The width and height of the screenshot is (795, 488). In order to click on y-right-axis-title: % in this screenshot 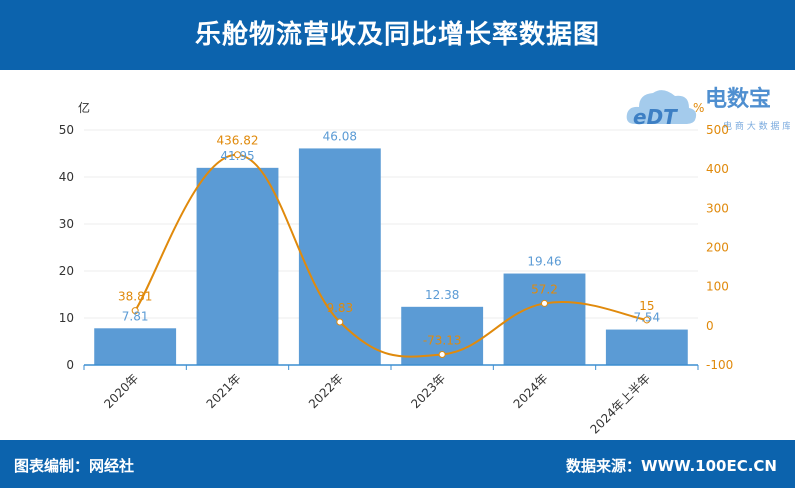, I will do `click(698, 108)`.